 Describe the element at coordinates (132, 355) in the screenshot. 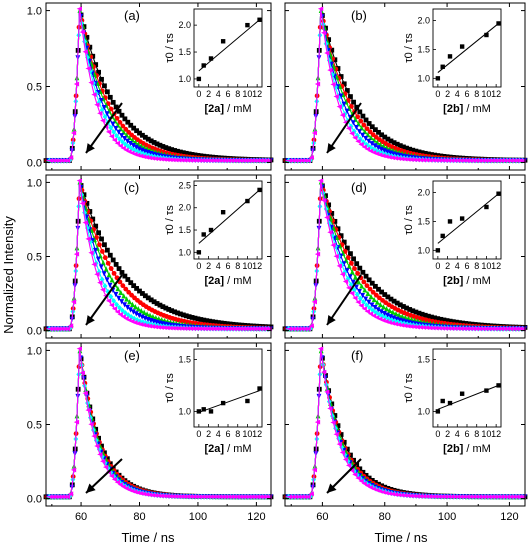

I see `panel-label: (e)` at that location.